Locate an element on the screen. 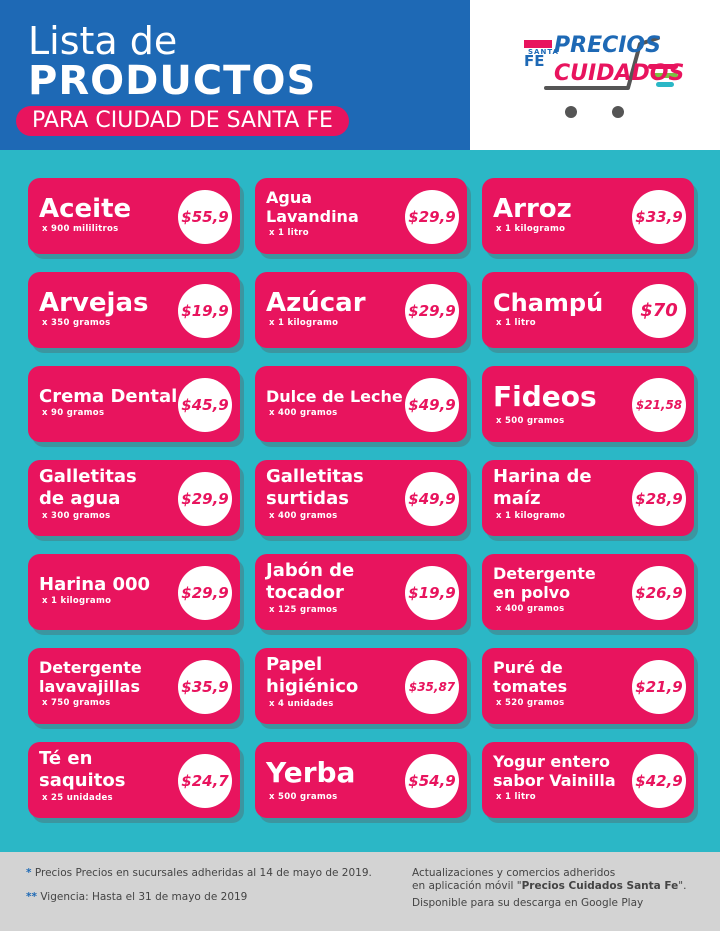 The height and width of the screenshot is (931, 720). product-name: Yogur entero sabor Vainilla is located at coordinates (554, 771).